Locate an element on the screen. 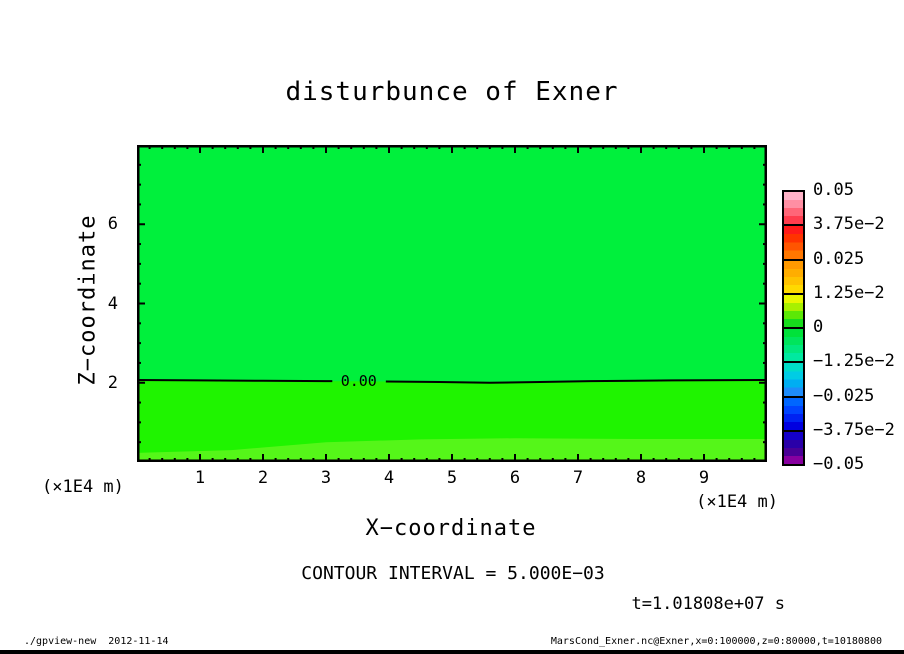  colorbar-label: 0.025 is located at coordinates (839, 258).